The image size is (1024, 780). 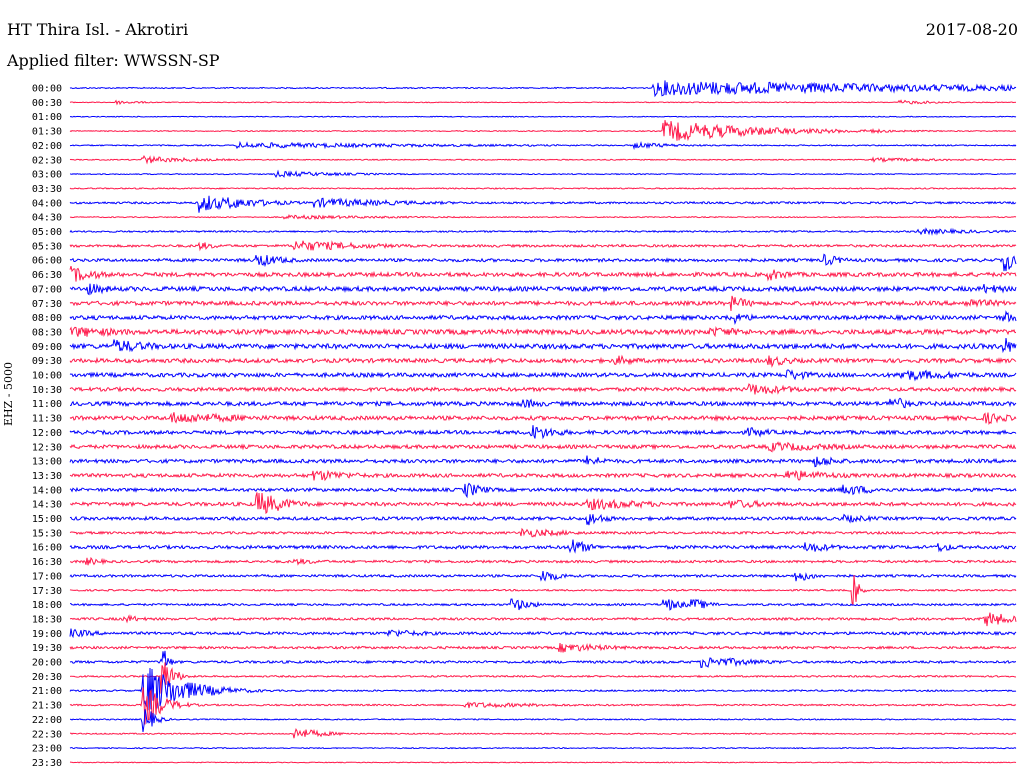 What do you see at coordinates (47, 103) in the screenshot?
I see `time-label: 00:30` at bounding box center [47, 103].